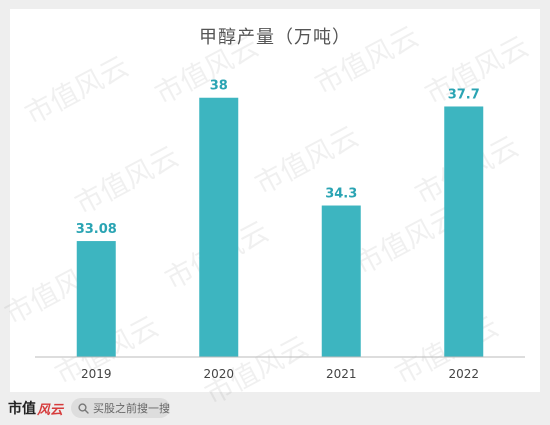 The height and width of the screenshot is (425, 550). Describe the element at coordinates (275, 37) in the screenshot. I see `chart-title: 甲醇产量（万吨）` at that location.